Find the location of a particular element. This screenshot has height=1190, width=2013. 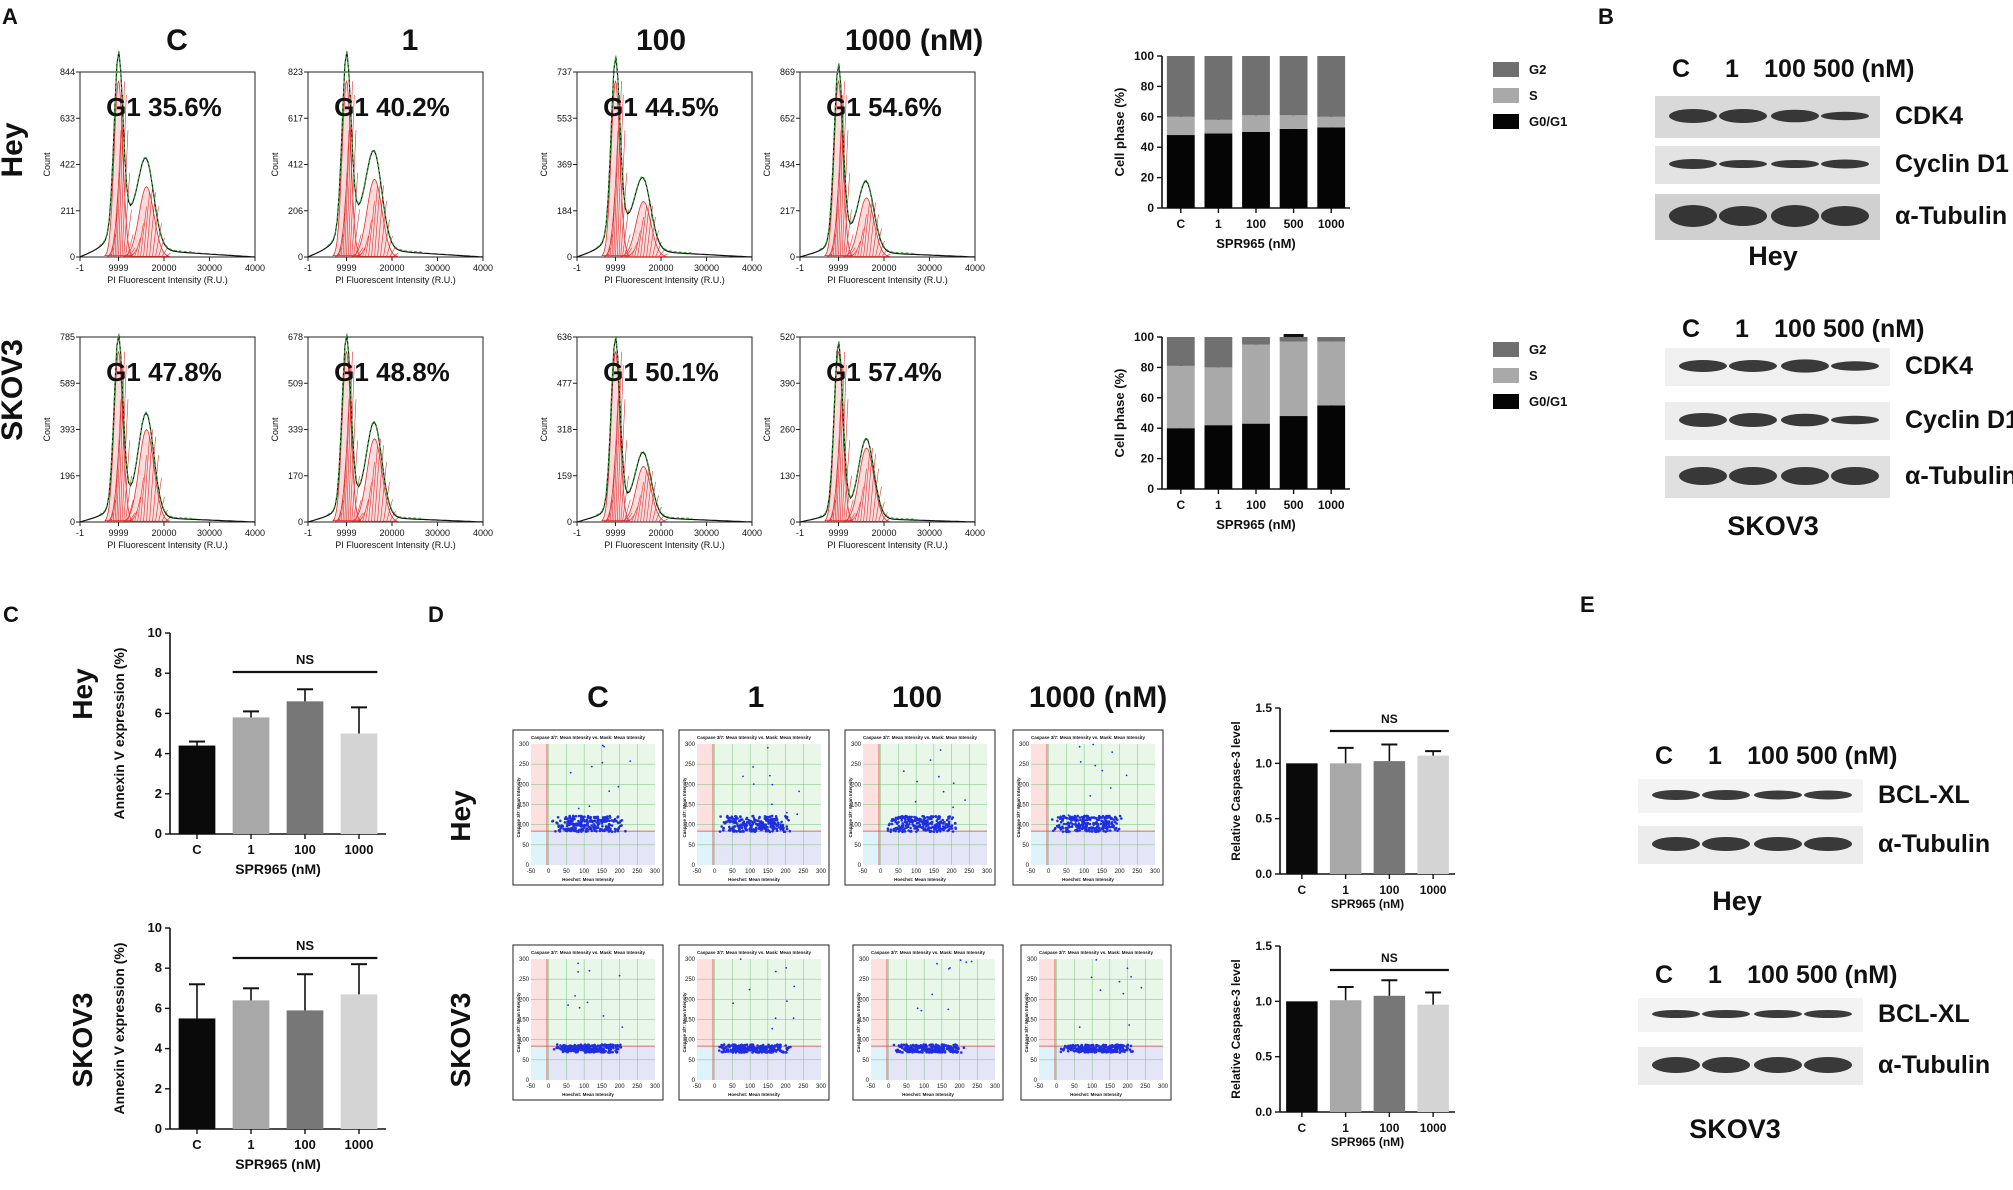

scatter-y-axis-label: Caspase 3/7: Mean Intensity is located at coordinates (850, 807).